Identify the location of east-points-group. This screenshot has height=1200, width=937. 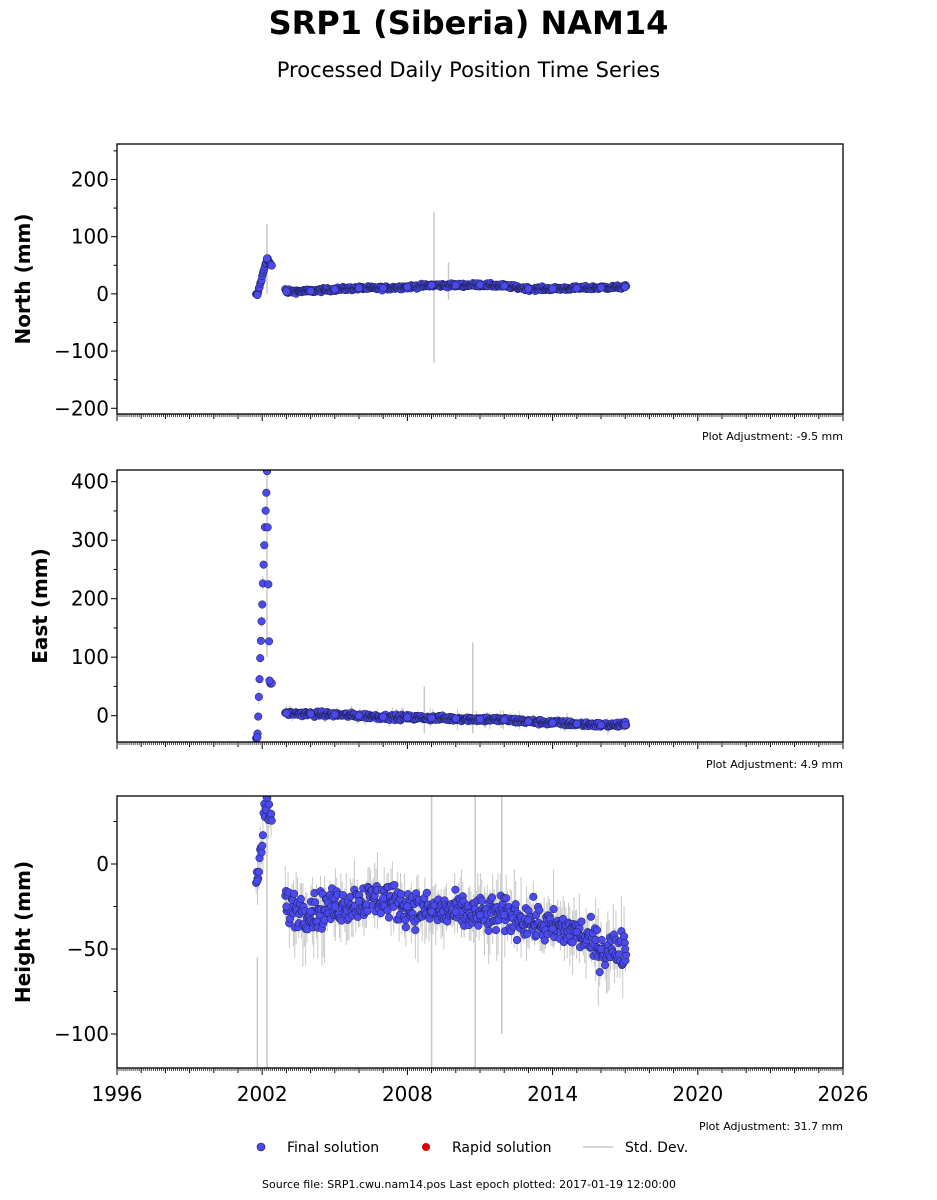
(441, 606).